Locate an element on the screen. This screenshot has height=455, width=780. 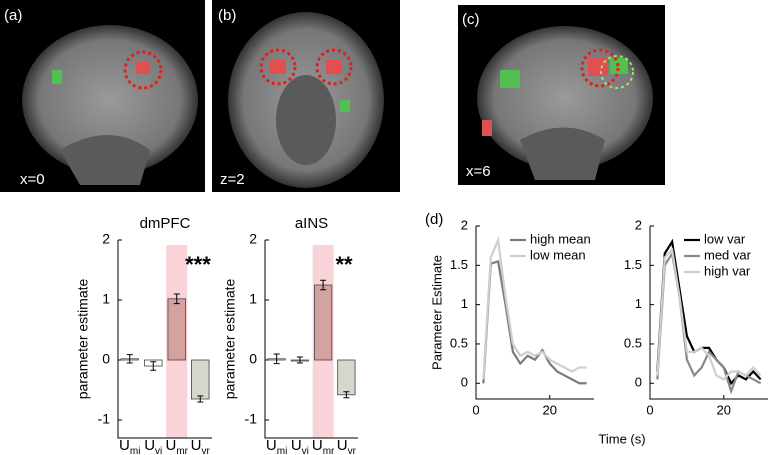
slice-coord: x=0 is located at coordinates (32, 179).